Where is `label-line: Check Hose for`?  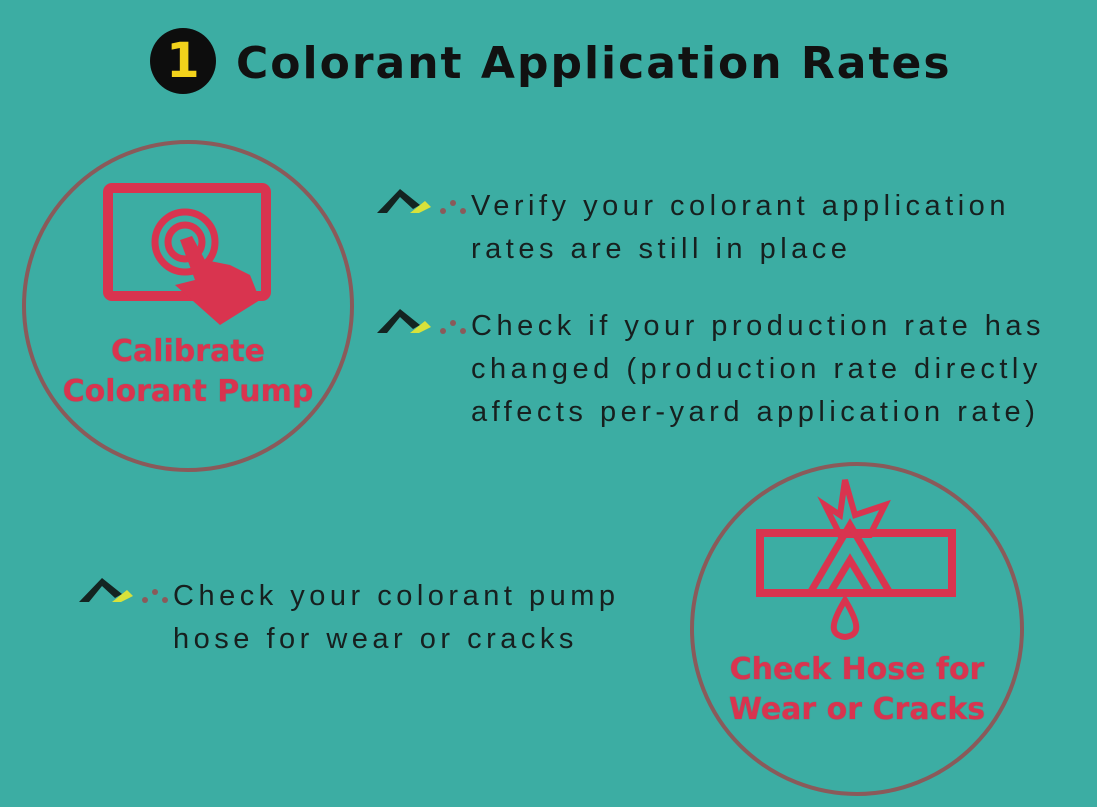 label-line: Check Hose for is located at coordinates (857, 669).